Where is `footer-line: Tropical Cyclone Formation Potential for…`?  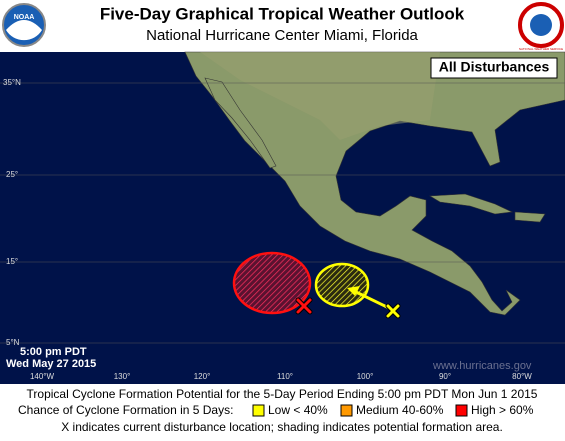
footer-line: Tropical Cyclone Formation Potential for… is located at coordinates (282, 394).